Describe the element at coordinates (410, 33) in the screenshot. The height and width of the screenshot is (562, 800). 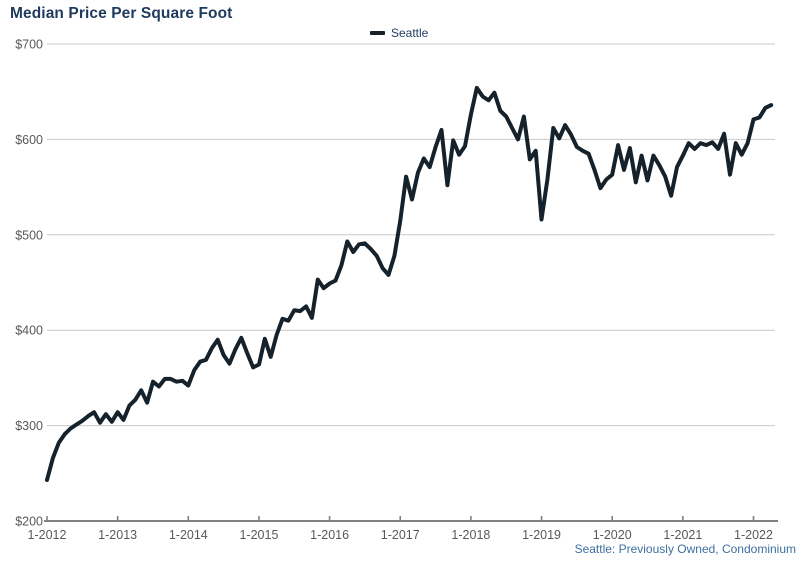
I see `legend-label: Seattle` at that location.